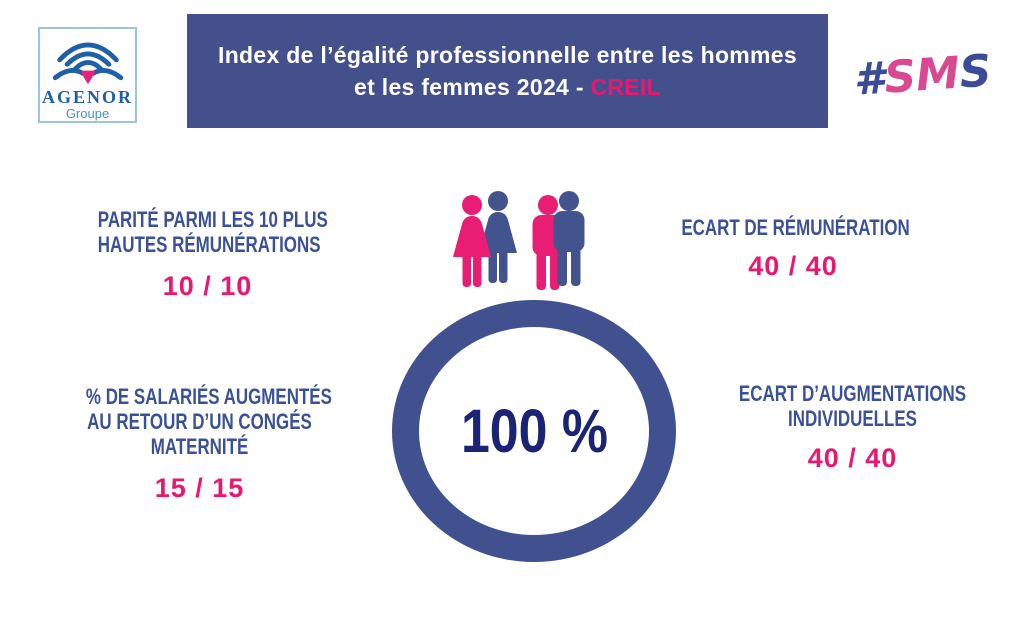 Image resolution: width=1024 pixels, height=635 pixels. What do you see at coordinates (199, 447) in the screenshot?
I see `stat-title-line: MATERNITÉ` at bounding box center [199, 447].